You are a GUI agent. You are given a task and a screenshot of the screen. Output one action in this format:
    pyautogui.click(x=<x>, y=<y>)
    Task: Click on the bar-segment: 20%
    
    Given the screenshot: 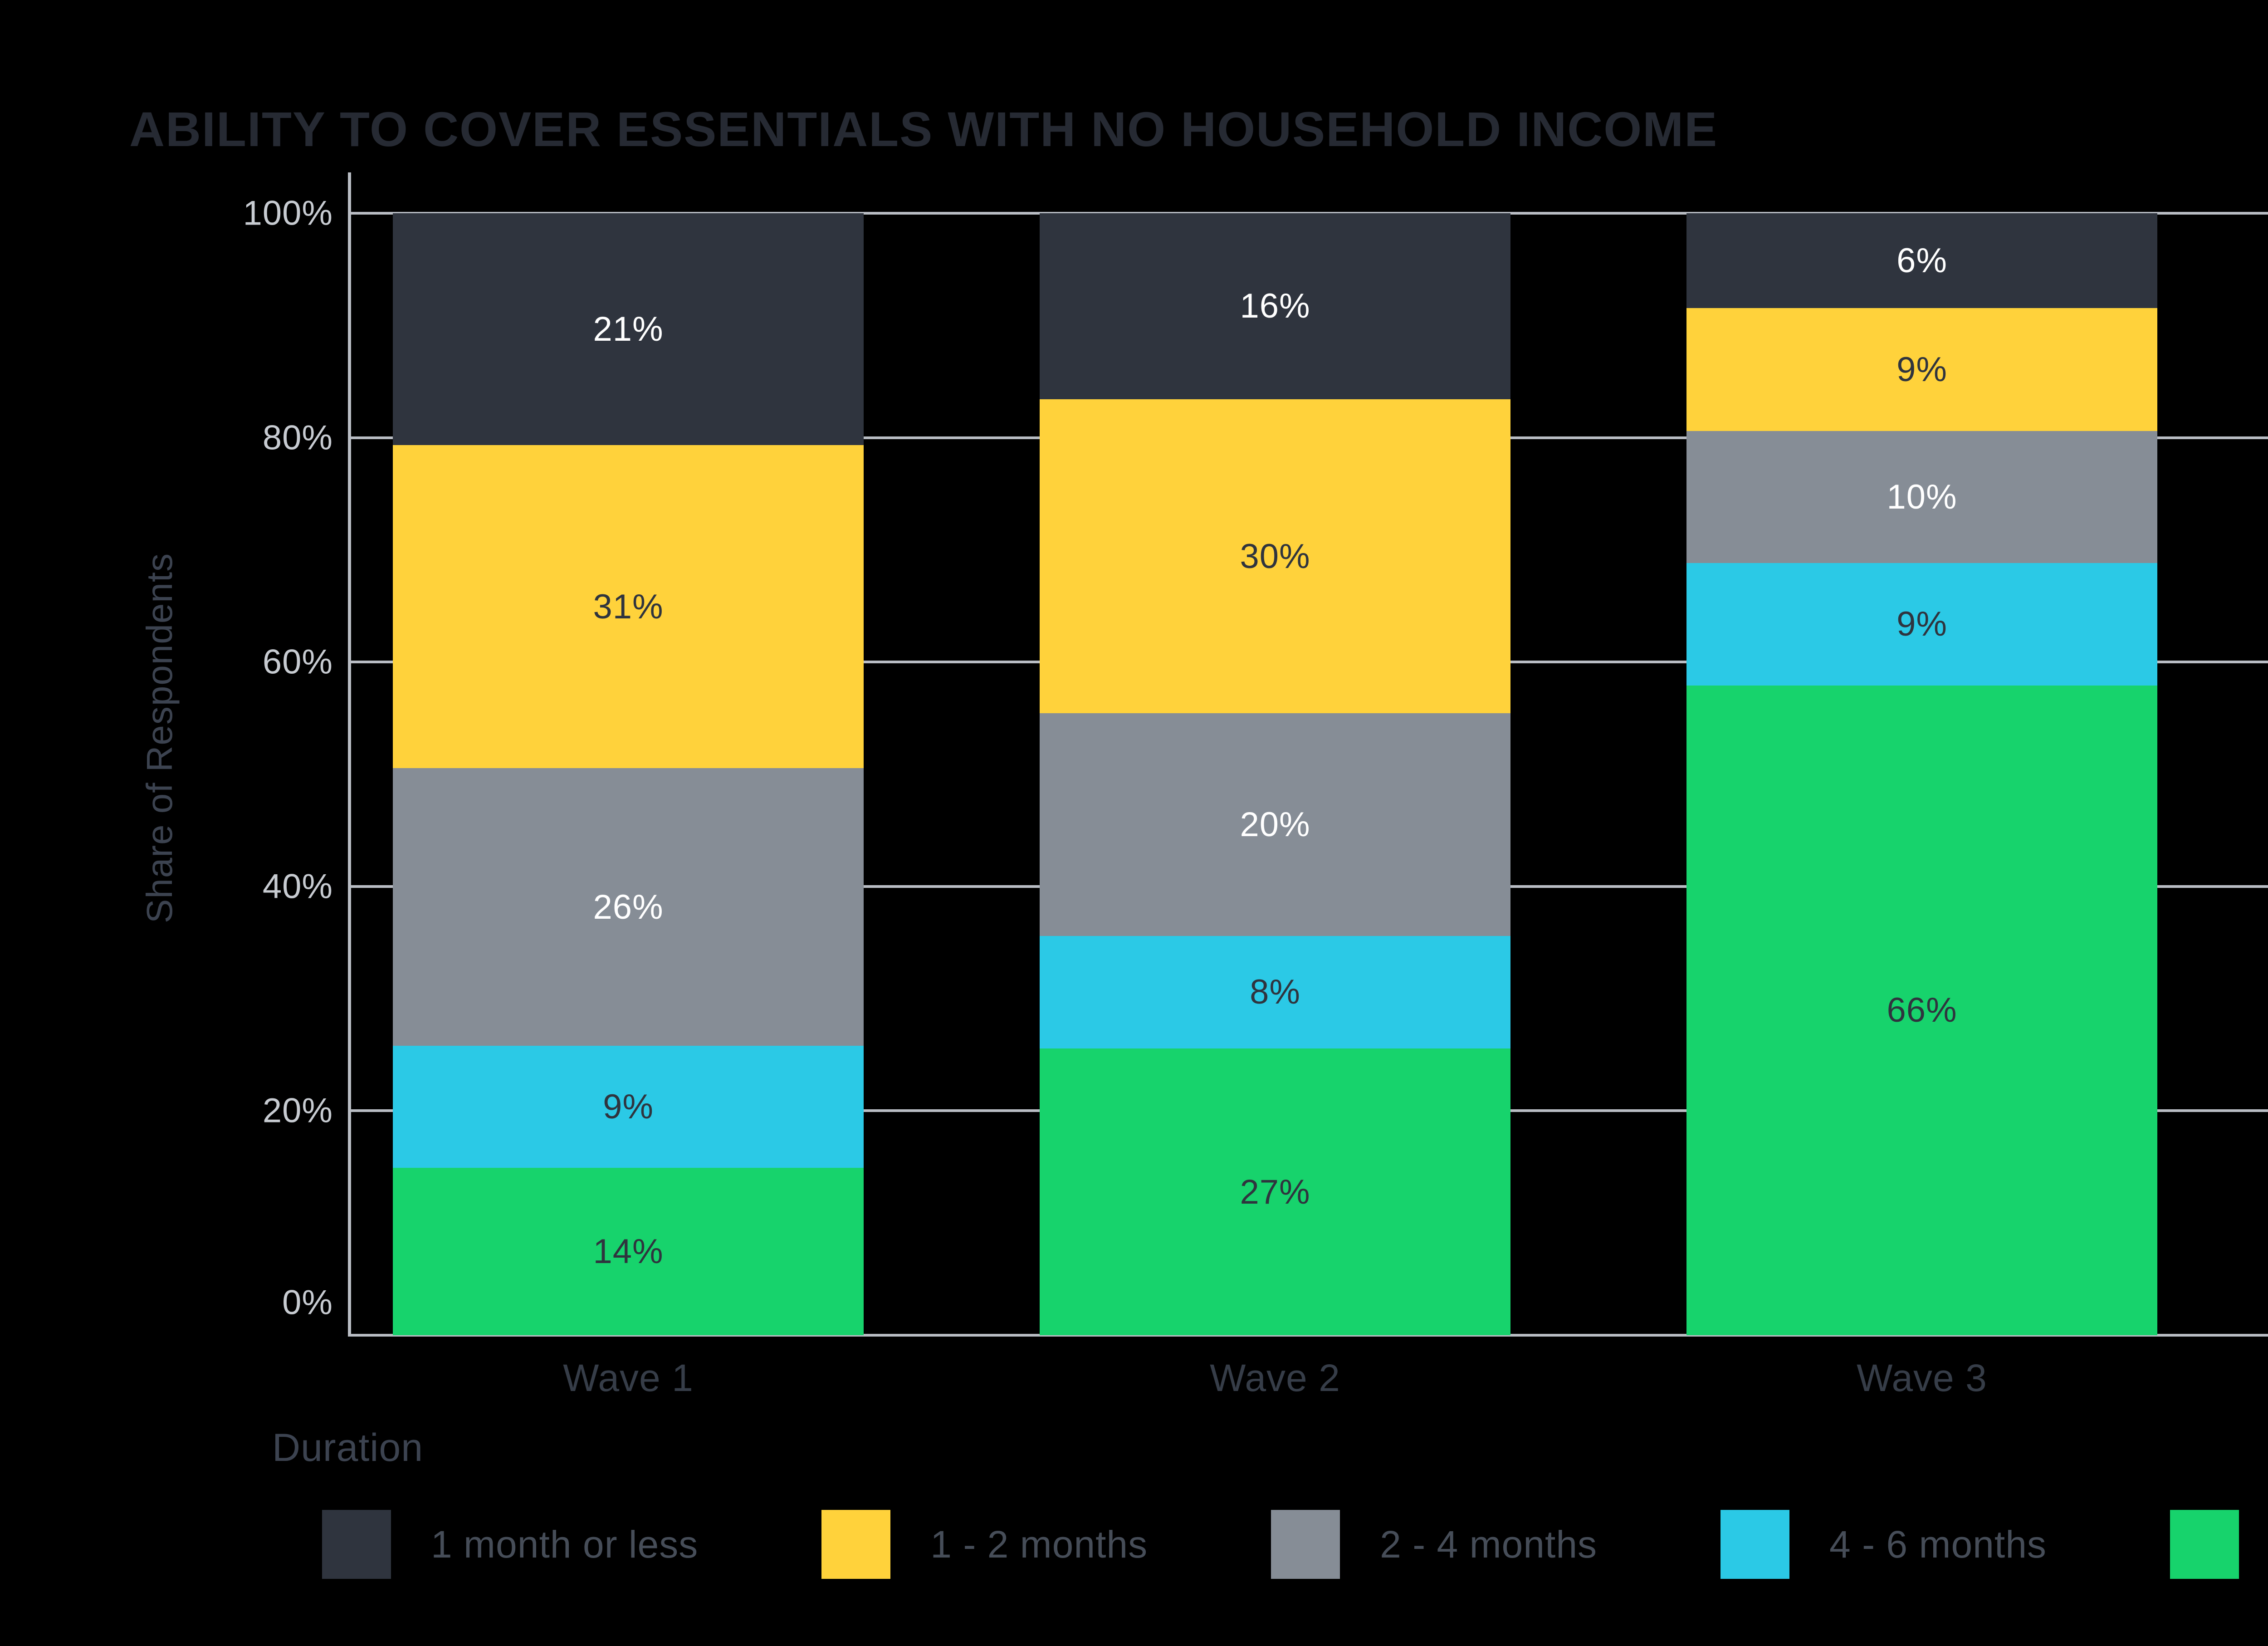 What is the action you would take?
    pyautogui.click(x=1275, y=824)
    